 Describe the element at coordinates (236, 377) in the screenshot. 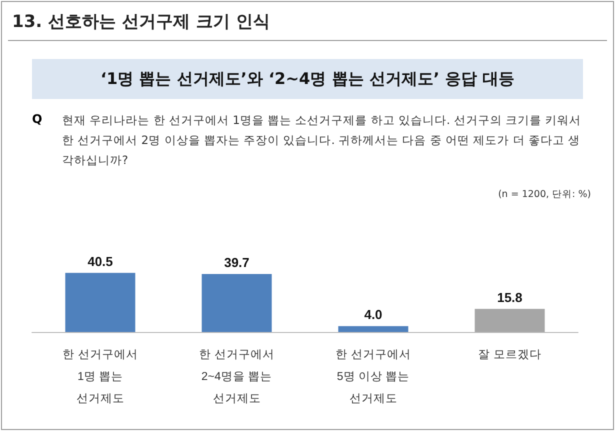

I see `x-tick-label: 한 선거구에서 2~4명을 뽑는 선거제도` at that location.